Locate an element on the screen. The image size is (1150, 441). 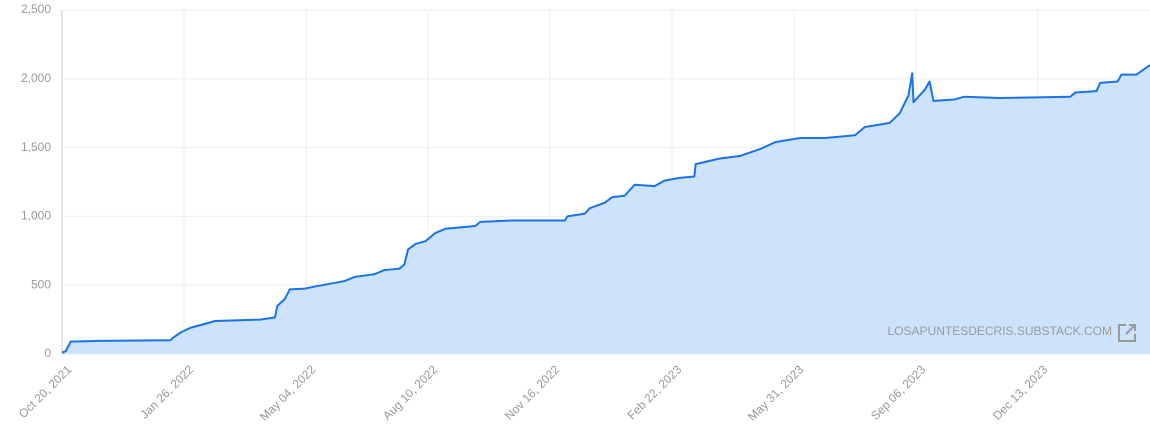
y-tick-label: 2,000 is located at coordinates (36, 78).